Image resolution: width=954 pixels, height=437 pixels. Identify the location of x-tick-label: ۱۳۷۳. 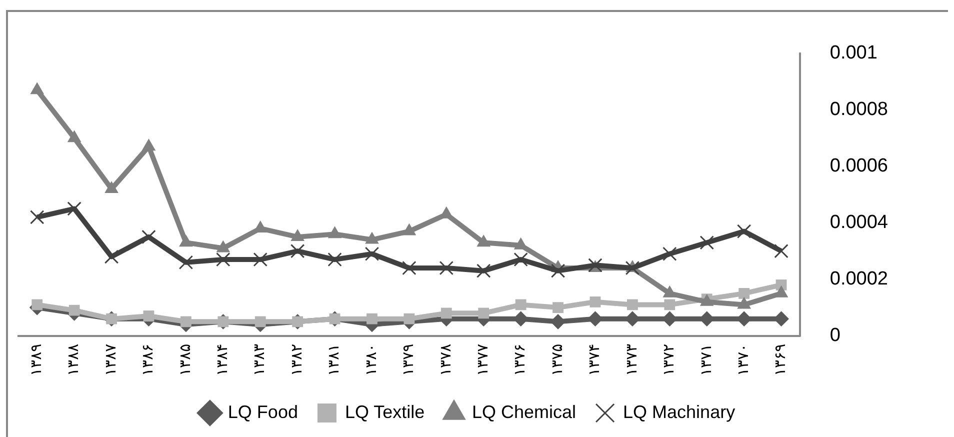
(631, 360).